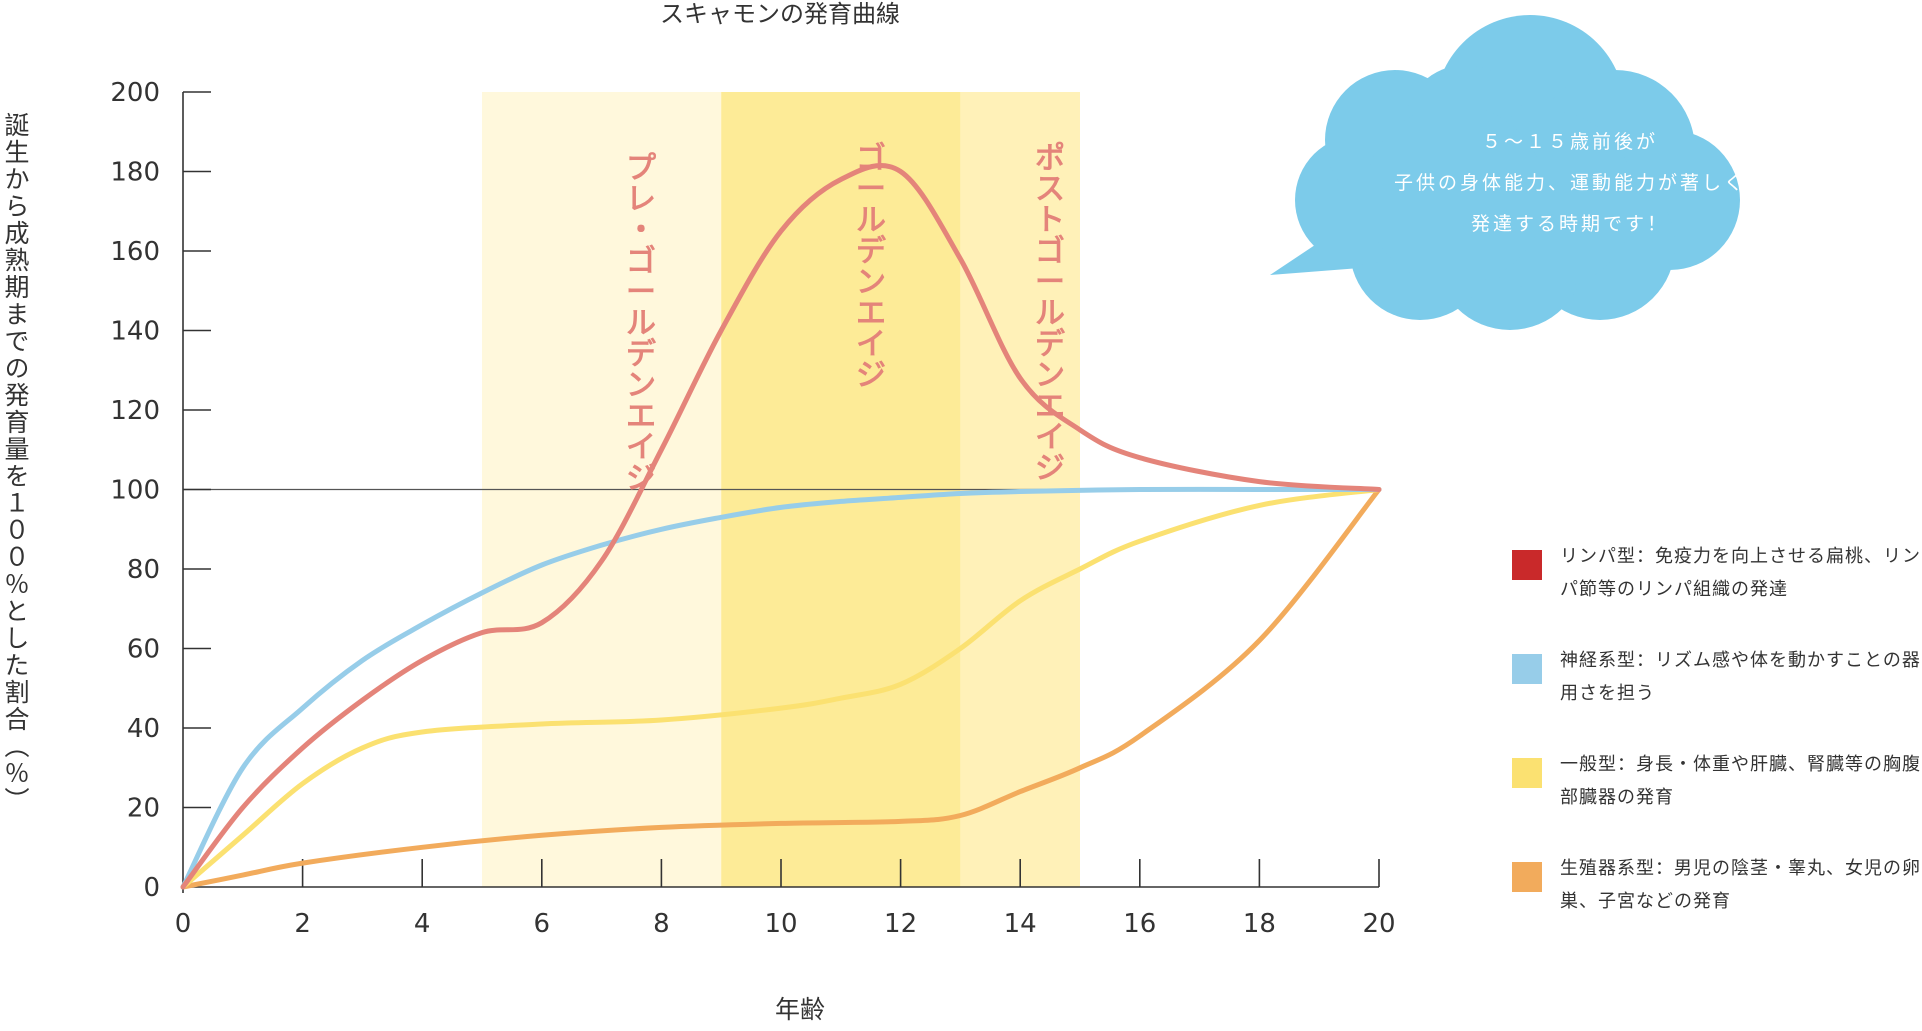  What do you see at coordinates (1740, 781) in the screenshot?
I see `legend-label: 一般型：身長・体重や肝臓、腎臓等の胸腹部臓器の発育` at bounding box center [1740, 781].